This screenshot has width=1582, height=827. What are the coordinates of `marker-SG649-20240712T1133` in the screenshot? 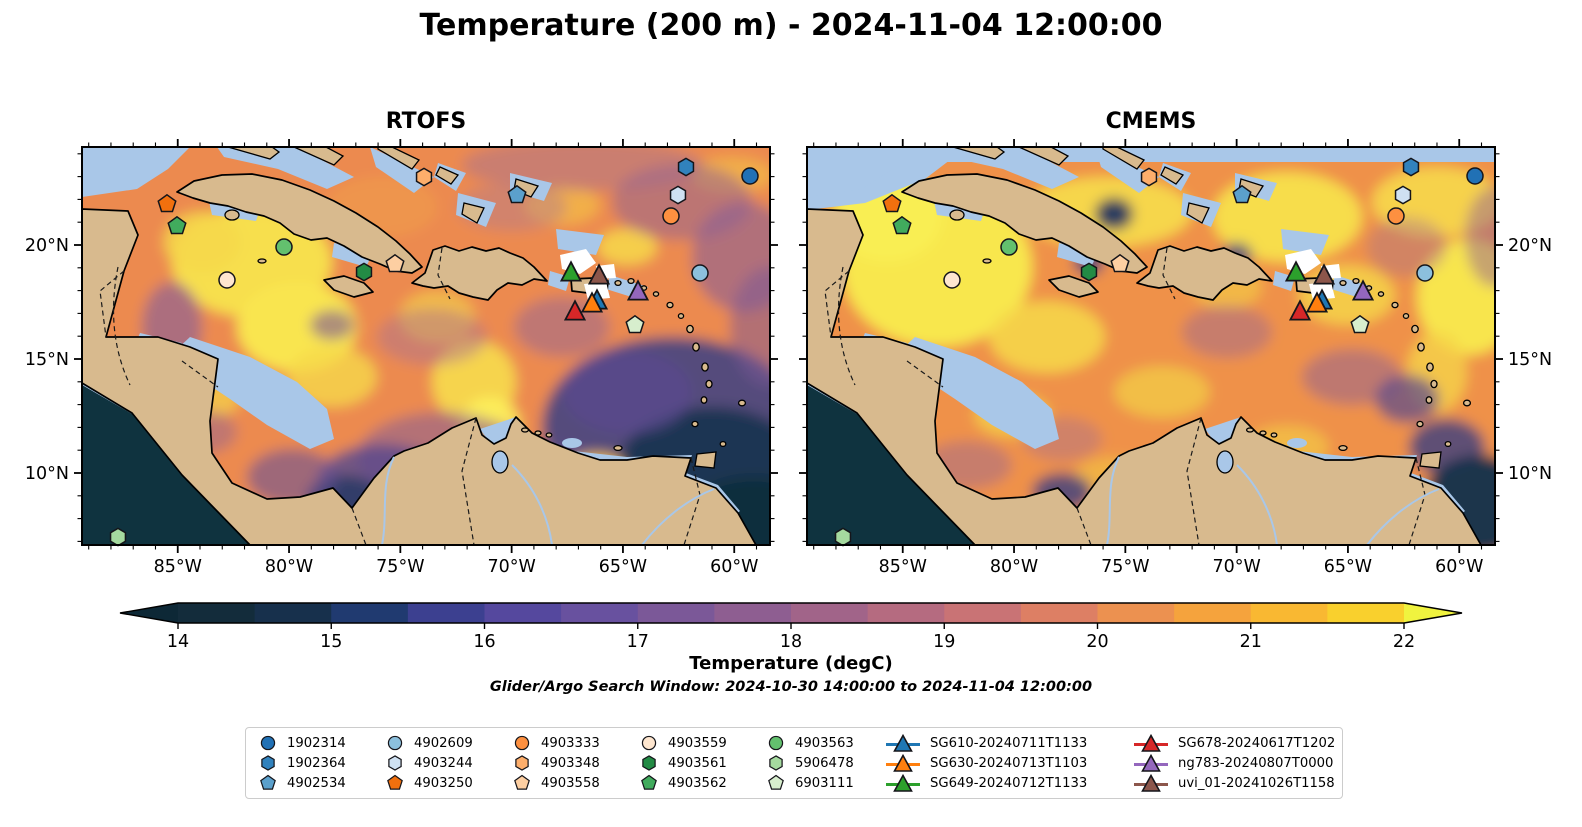 It's located at (571, 271).